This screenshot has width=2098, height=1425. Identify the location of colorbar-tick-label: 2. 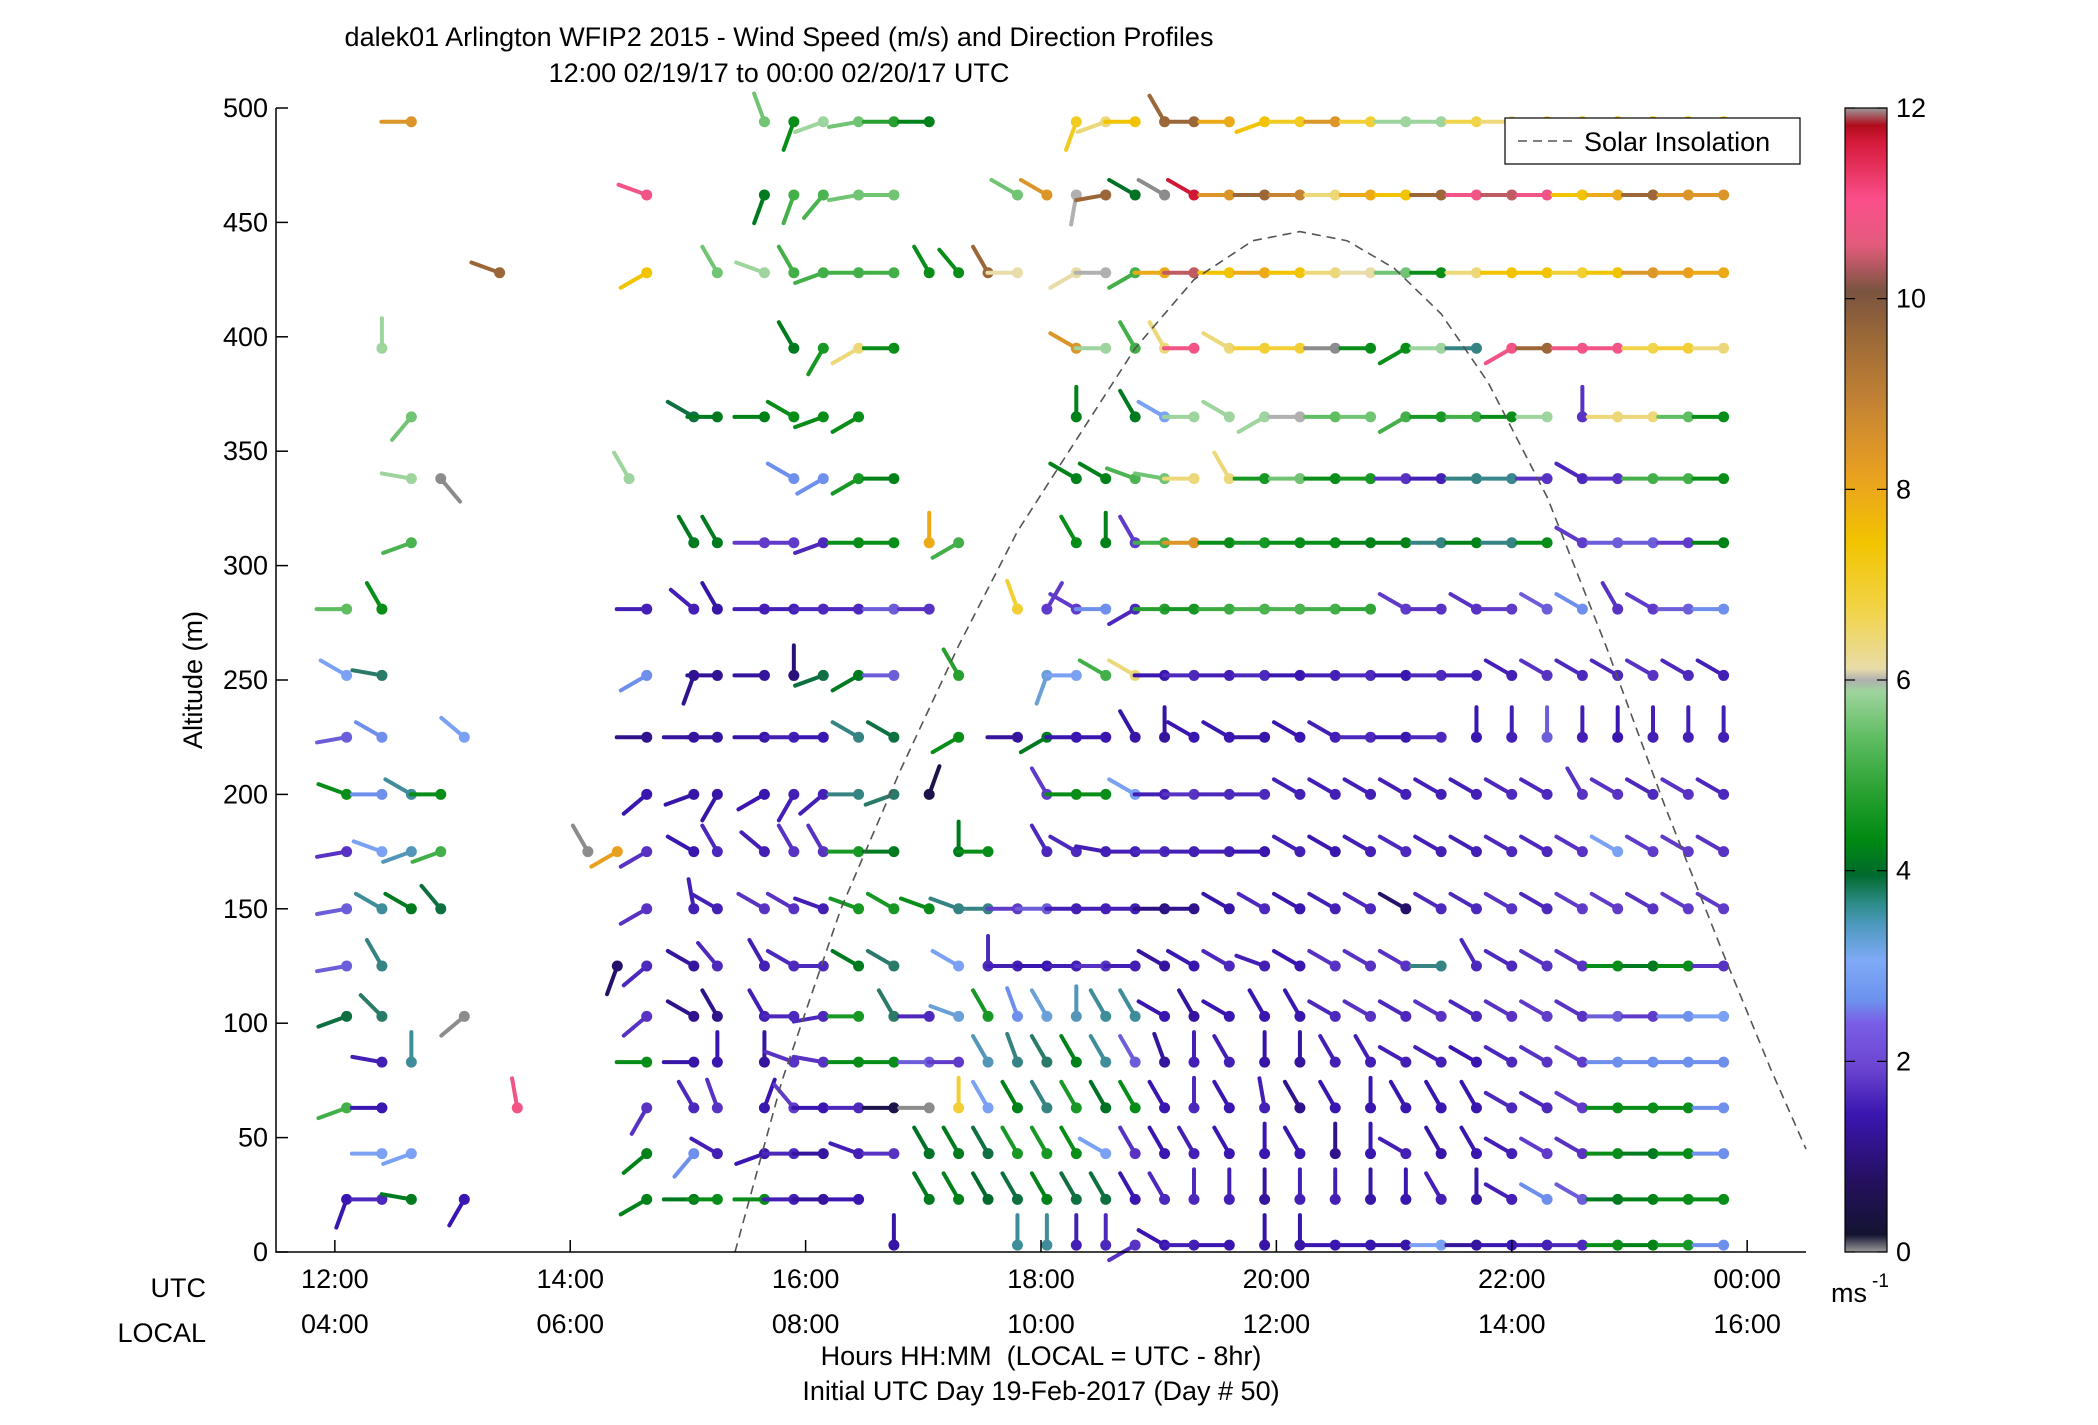
(1903, 1061).